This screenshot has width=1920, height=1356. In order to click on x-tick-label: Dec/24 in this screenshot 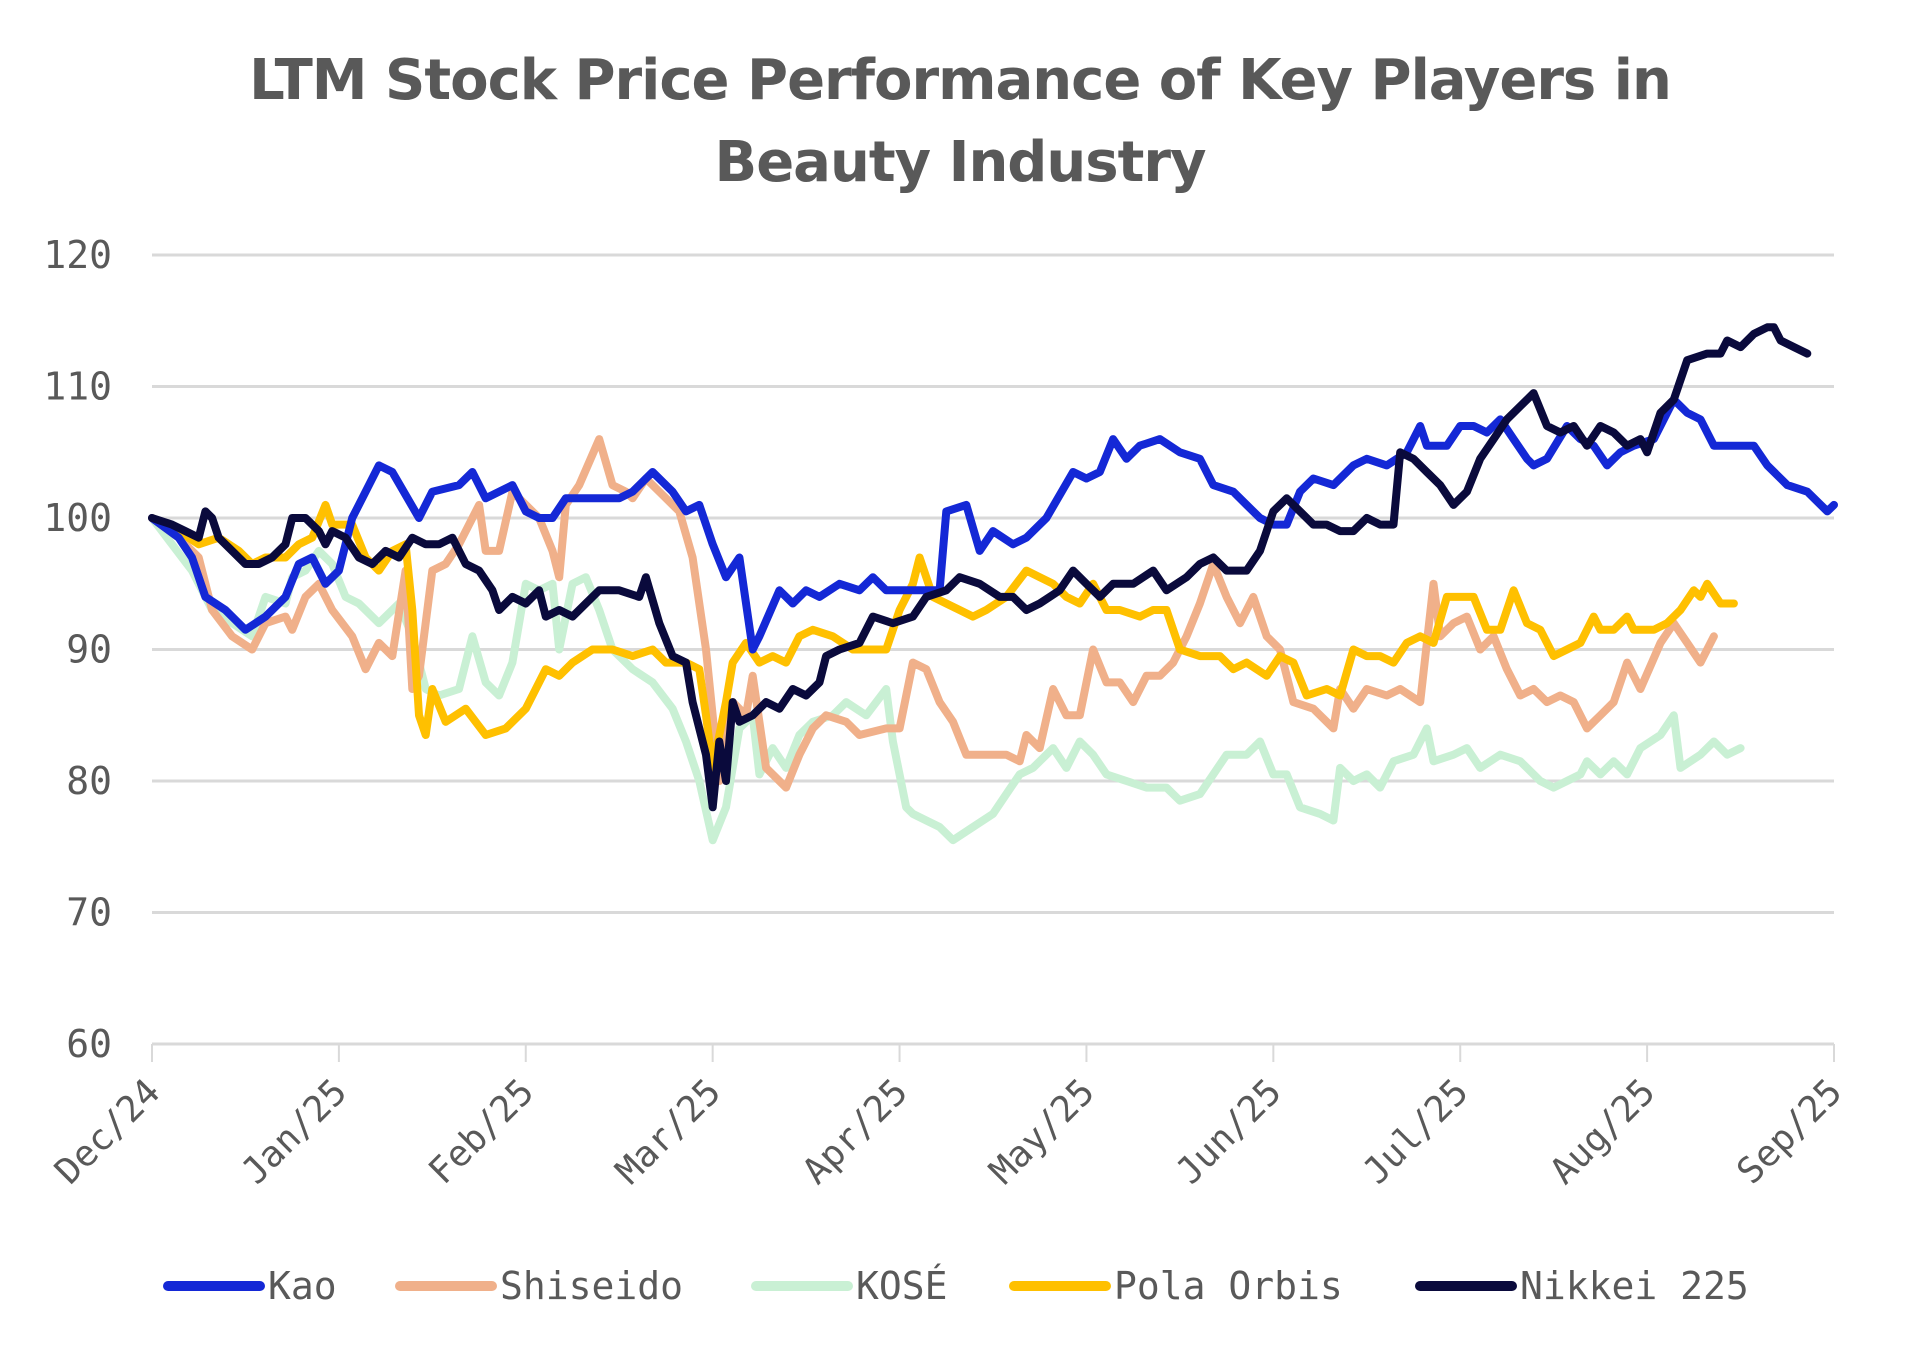, I will do `click(107, 1131)`.